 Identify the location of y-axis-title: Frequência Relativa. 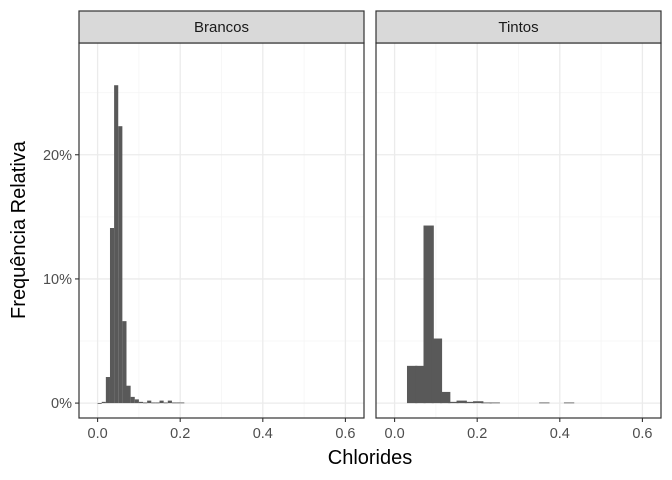
(19, 229).